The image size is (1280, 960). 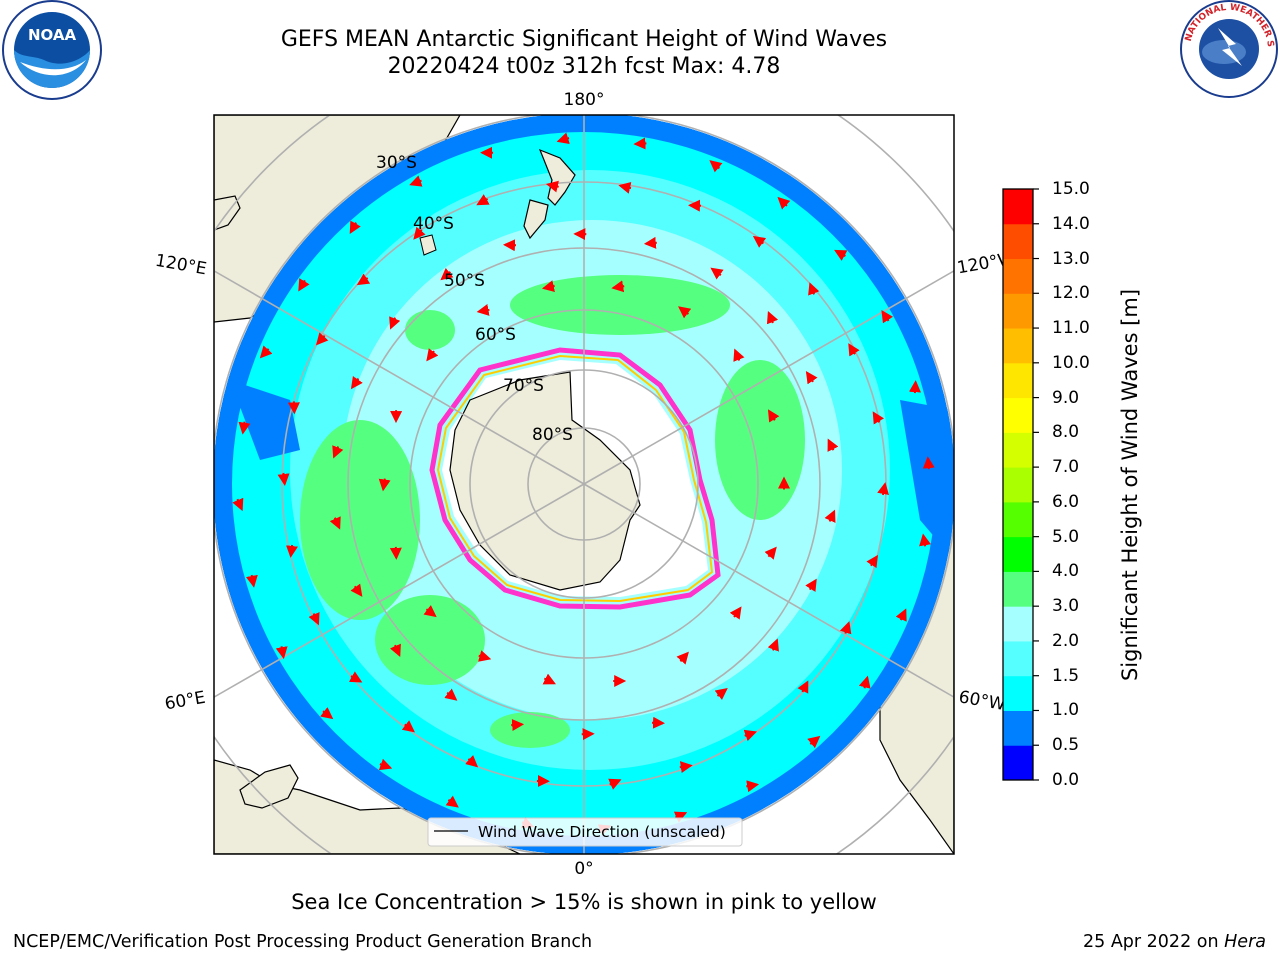 I want to click on colorbar-tick-label: 15.0, so click(x=1071, y=189).